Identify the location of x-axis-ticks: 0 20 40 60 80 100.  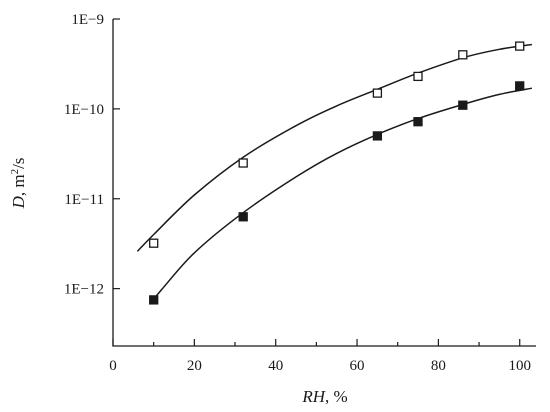
(320, 356).